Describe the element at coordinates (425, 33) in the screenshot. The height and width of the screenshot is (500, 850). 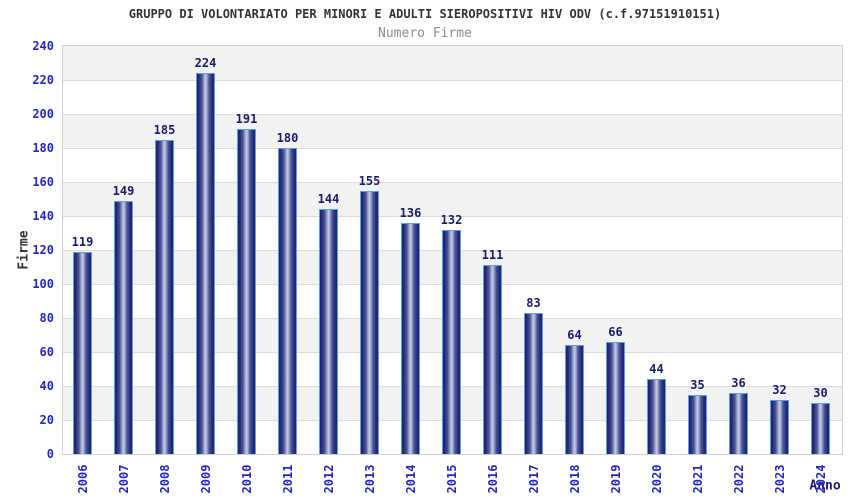
I see `chart-subtitle: Numero Firme` at that location.